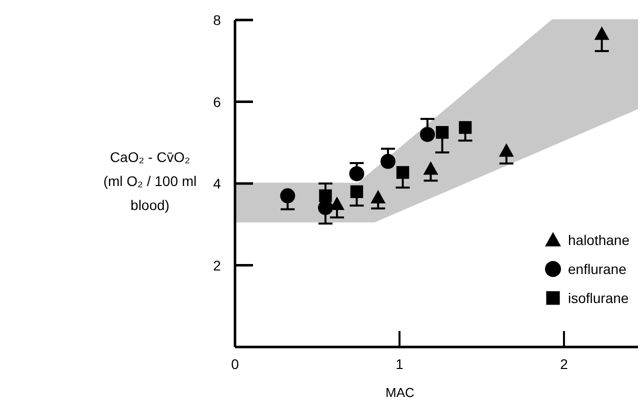 The height and width of the screenshot is (401, 641). What do you see at coordinates (400, 364) in the screenshot?
I see `x-tick-label: 1` at bounding box center [400, 364].